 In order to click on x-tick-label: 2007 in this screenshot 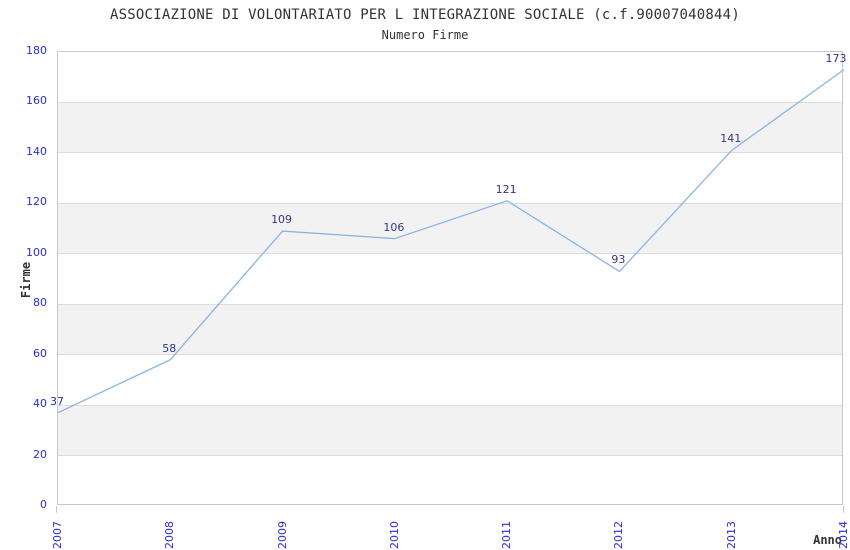, I will do `click(57, 535)`.